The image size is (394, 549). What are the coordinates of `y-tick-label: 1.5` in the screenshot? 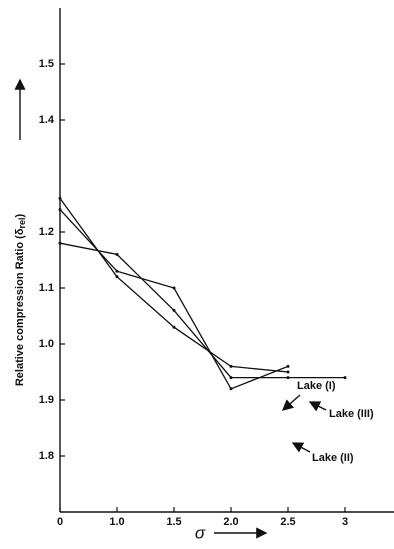 It's located at (46, 64).